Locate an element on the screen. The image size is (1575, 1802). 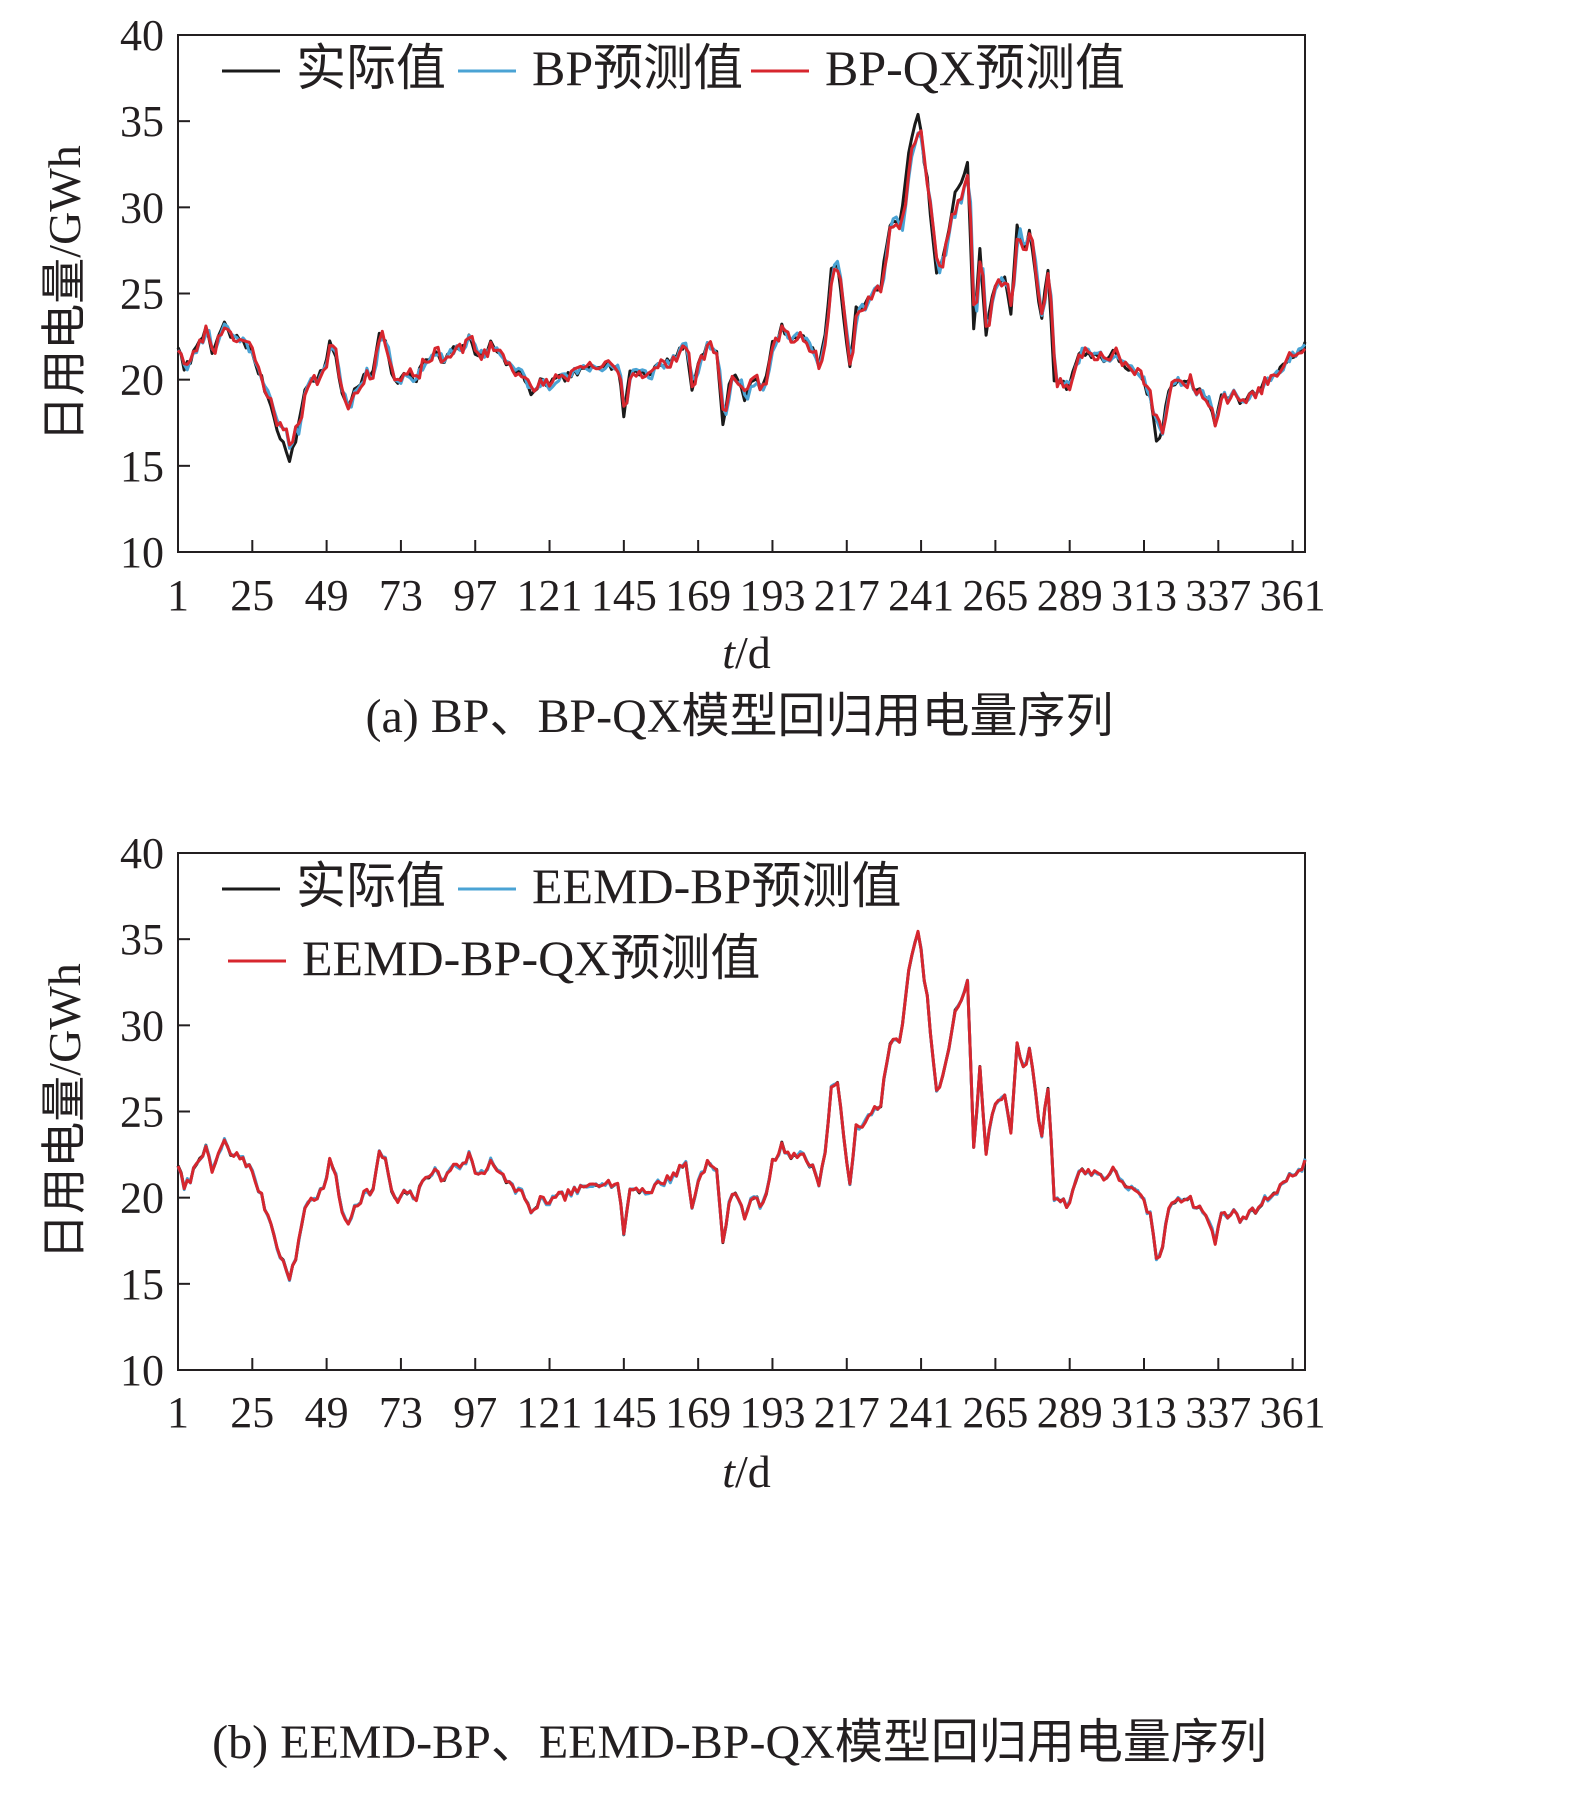
legend-label: BP预测值 is located at coordinates (637, 68).